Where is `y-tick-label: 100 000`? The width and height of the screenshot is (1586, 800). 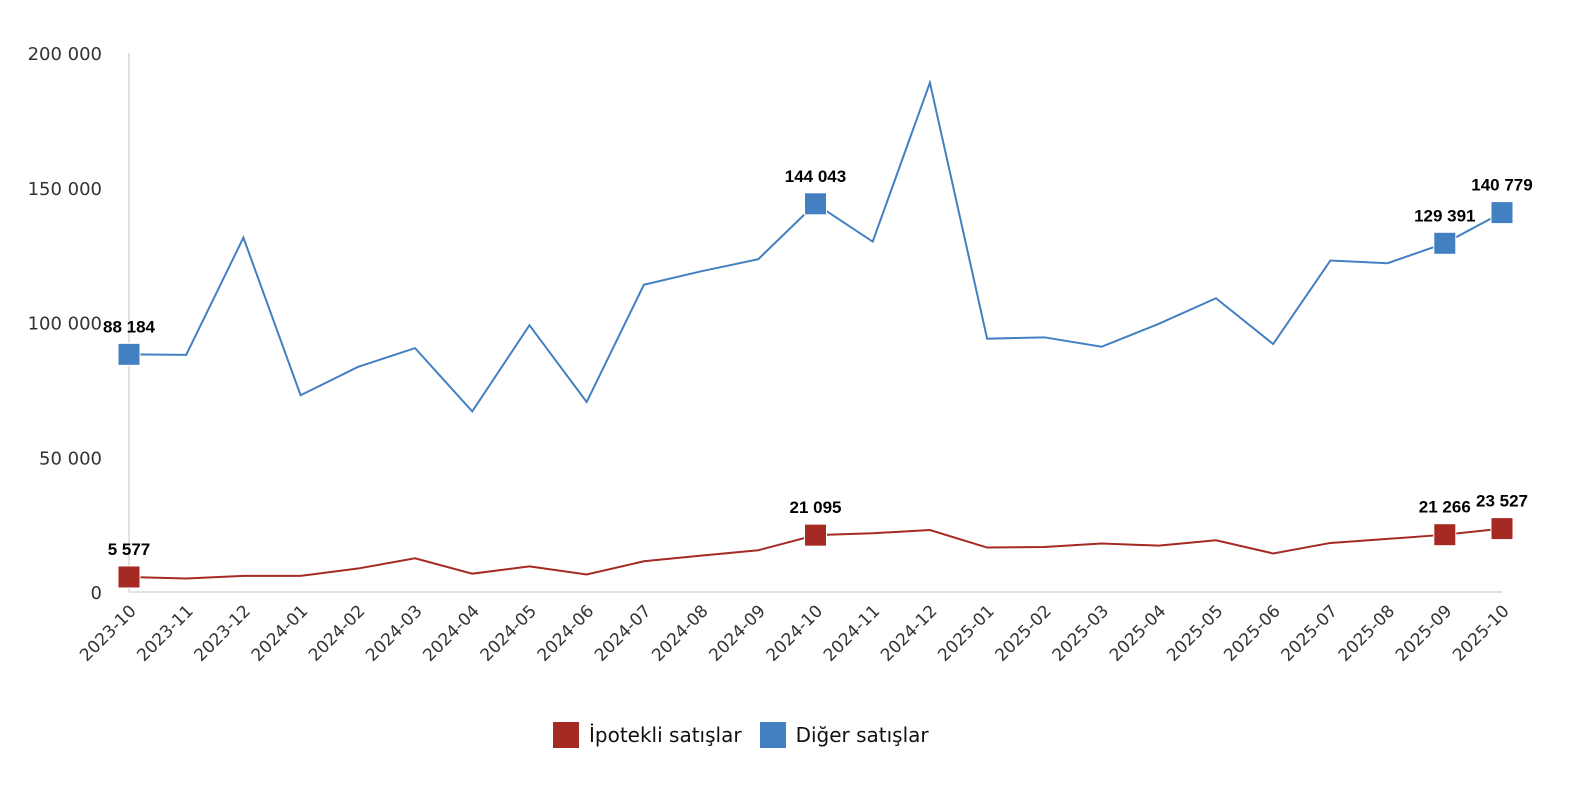
y-tick-label: 100 000 is located at coordinates (65, 324).